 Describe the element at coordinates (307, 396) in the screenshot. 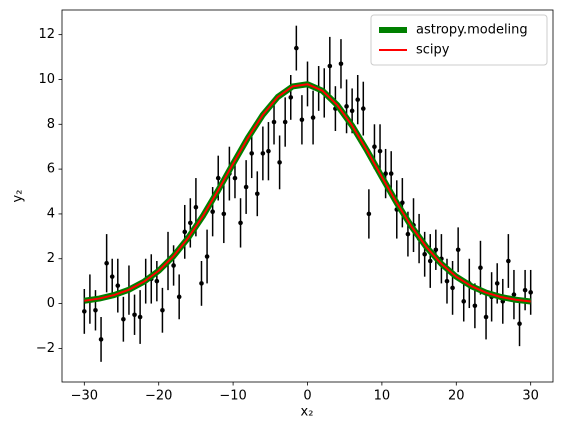

I see `x-tick-label: 0` at that location.